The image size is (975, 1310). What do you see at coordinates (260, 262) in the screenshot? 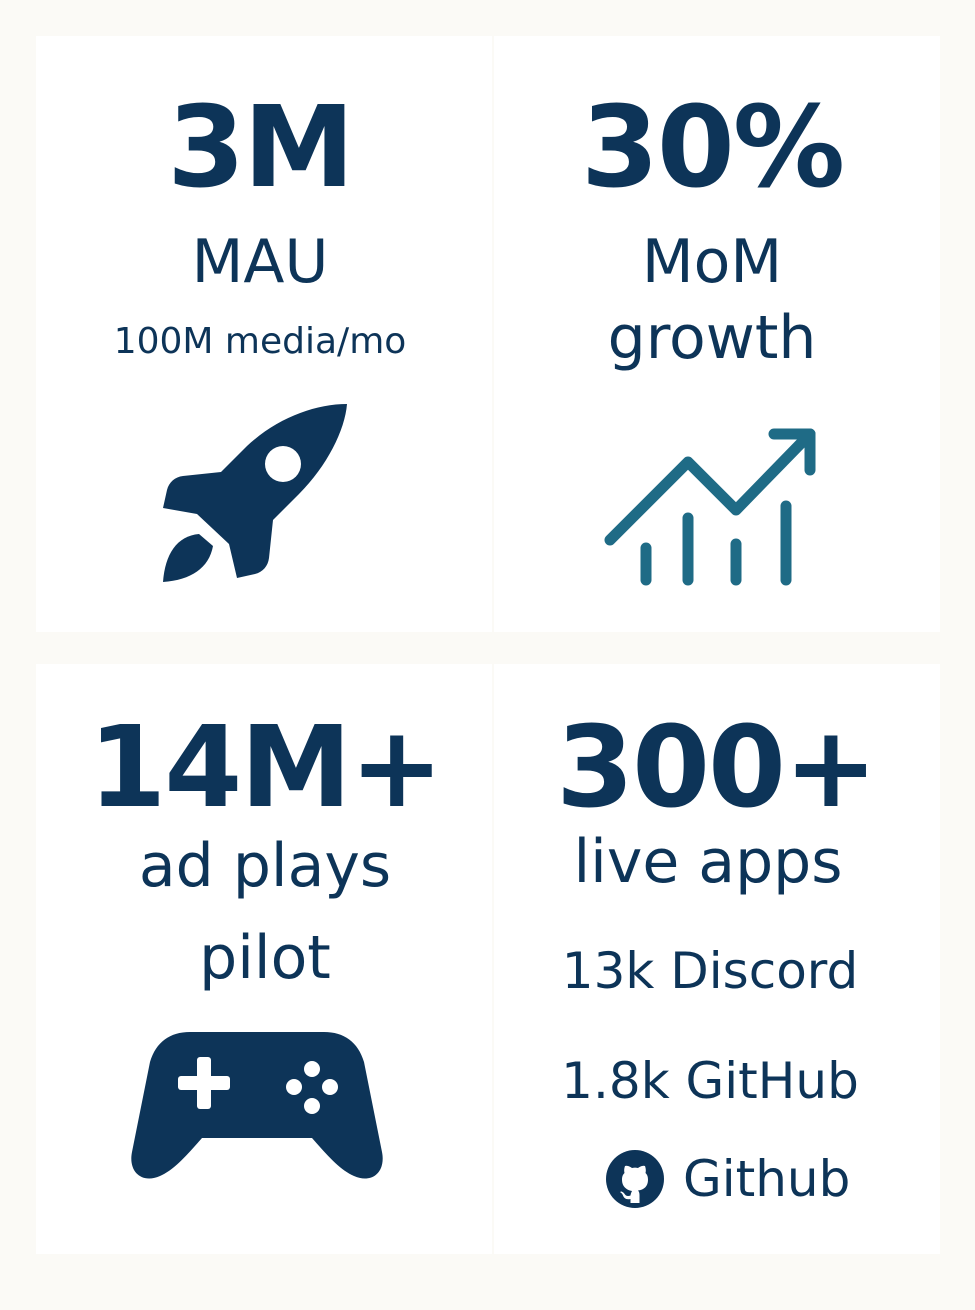
I see `mau-label: MAU` at bounding box center [260, 262].